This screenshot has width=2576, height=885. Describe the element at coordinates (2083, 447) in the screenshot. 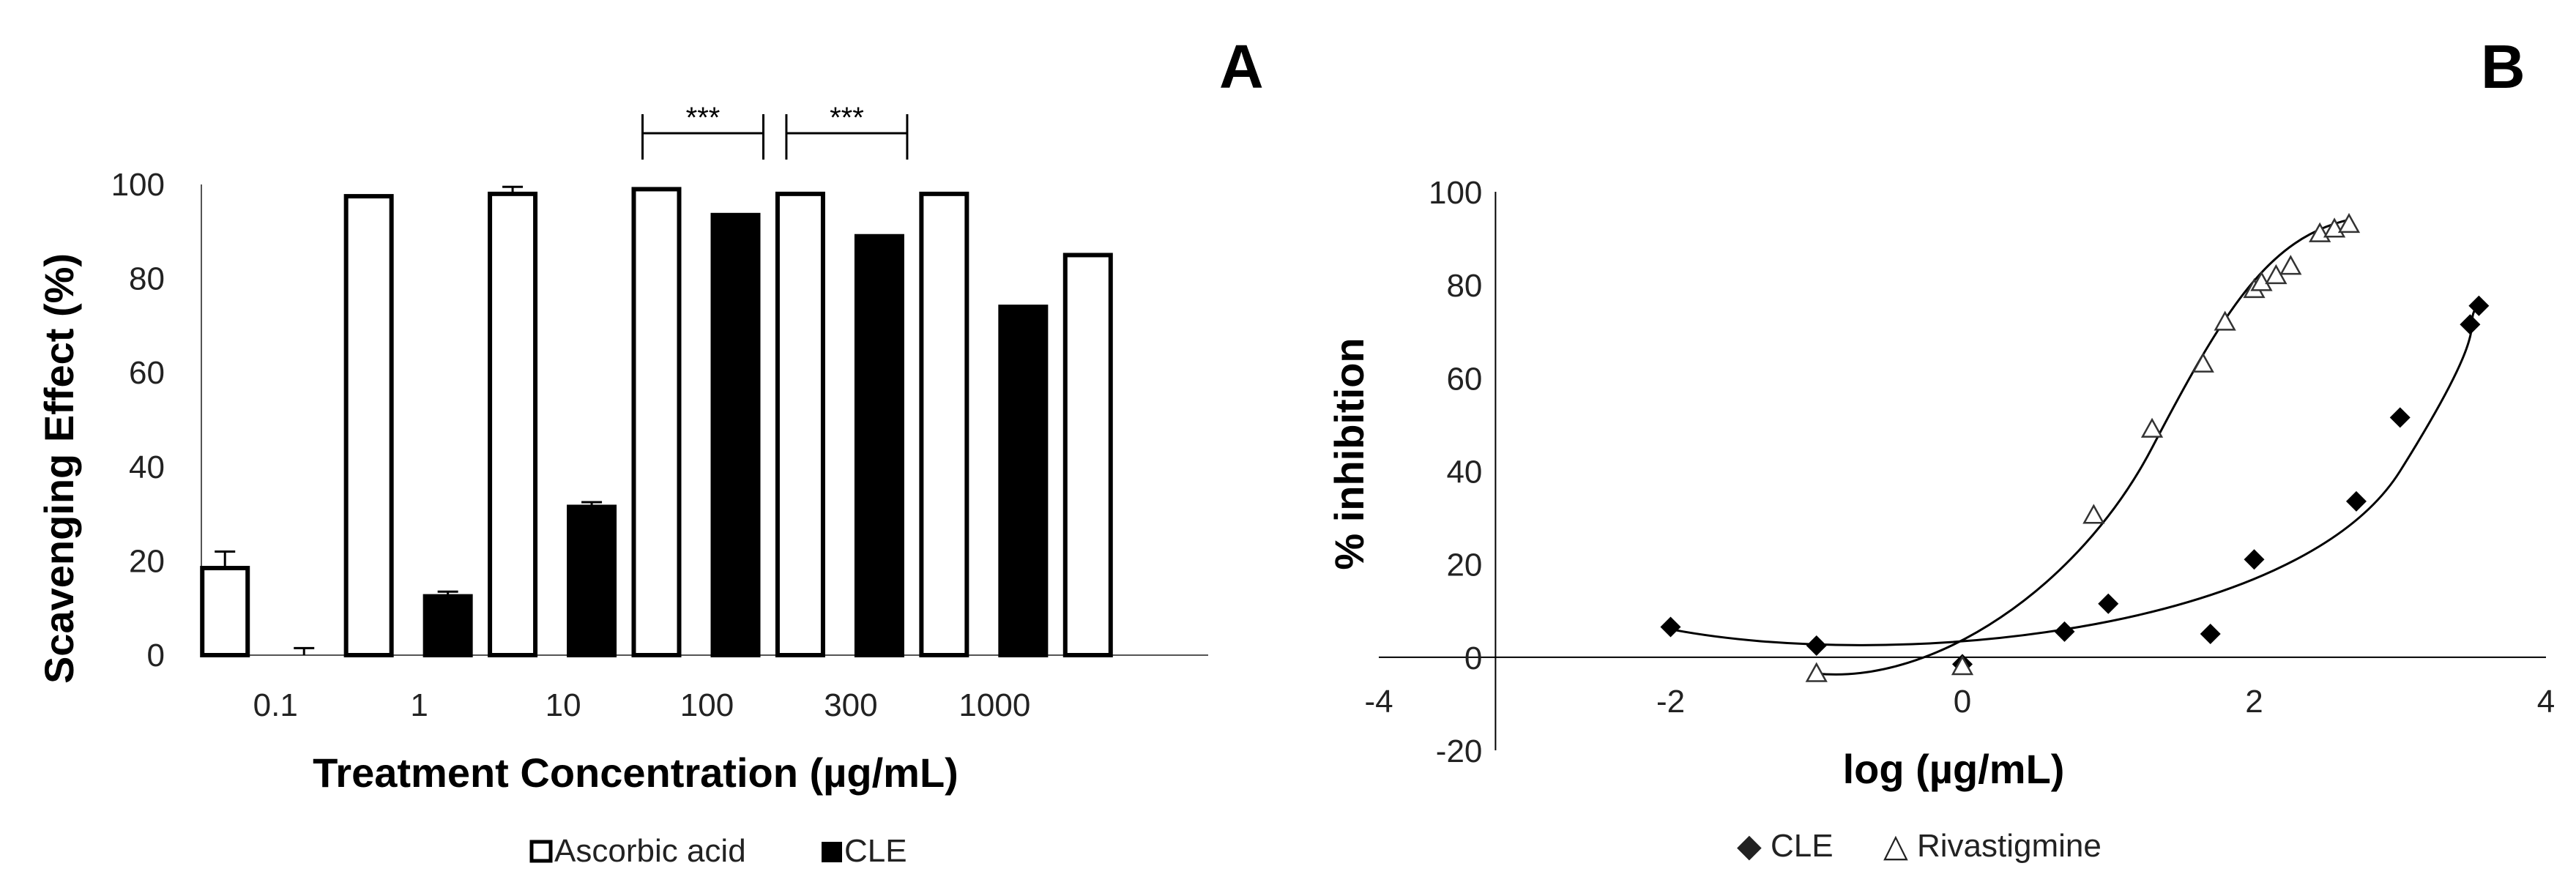

I see `rivastigmine-trendline` at that location.